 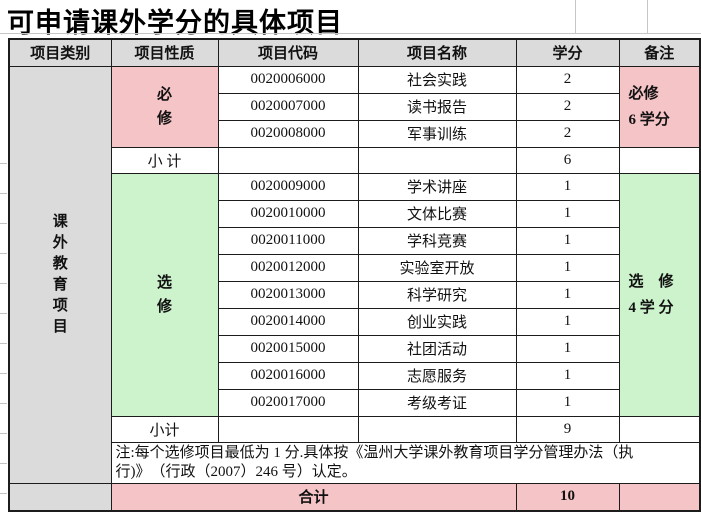 I want to click on name-cell: 实验室开放, so click(x=437, y=267).